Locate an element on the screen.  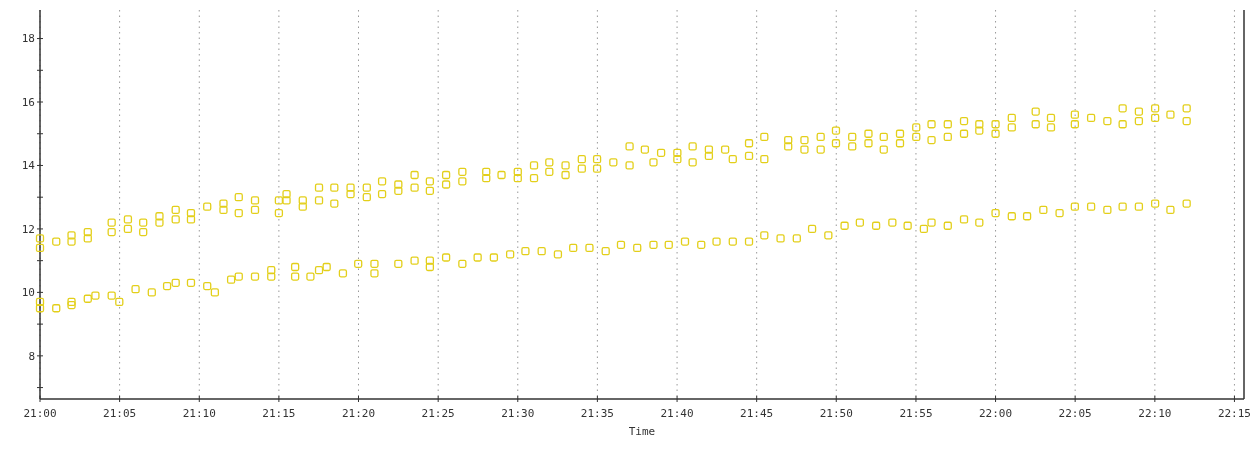
x-tick-label: 21:20 is located at coordinates (358, 413).